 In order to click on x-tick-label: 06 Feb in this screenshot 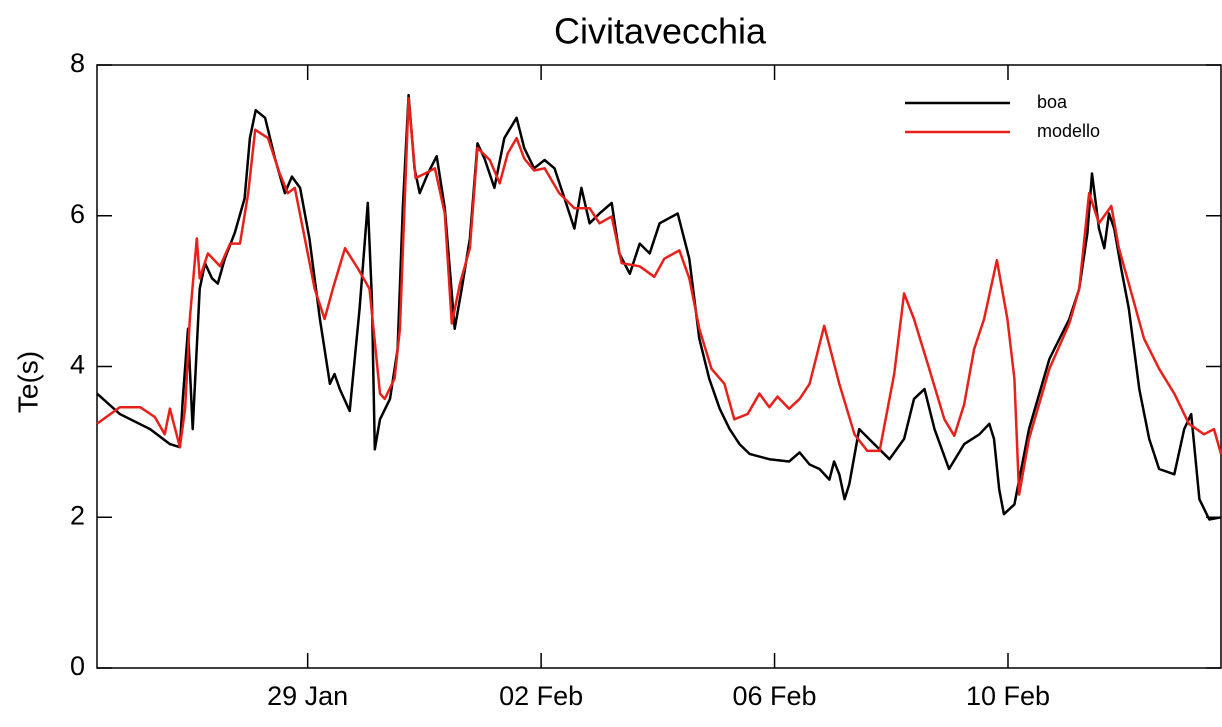, I will do `click(775, 696)`.